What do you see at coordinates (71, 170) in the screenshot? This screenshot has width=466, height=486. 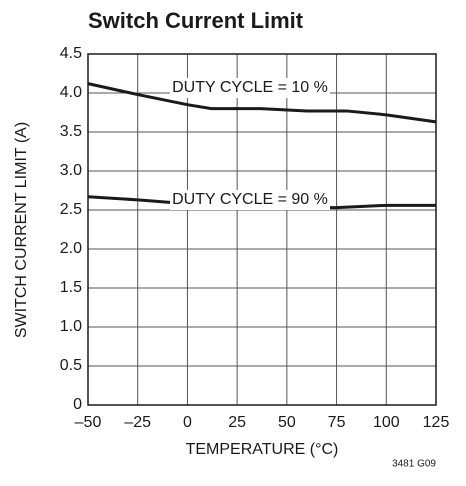 I see `y-tick-label: 3.0` at bounding box center [71, 170].